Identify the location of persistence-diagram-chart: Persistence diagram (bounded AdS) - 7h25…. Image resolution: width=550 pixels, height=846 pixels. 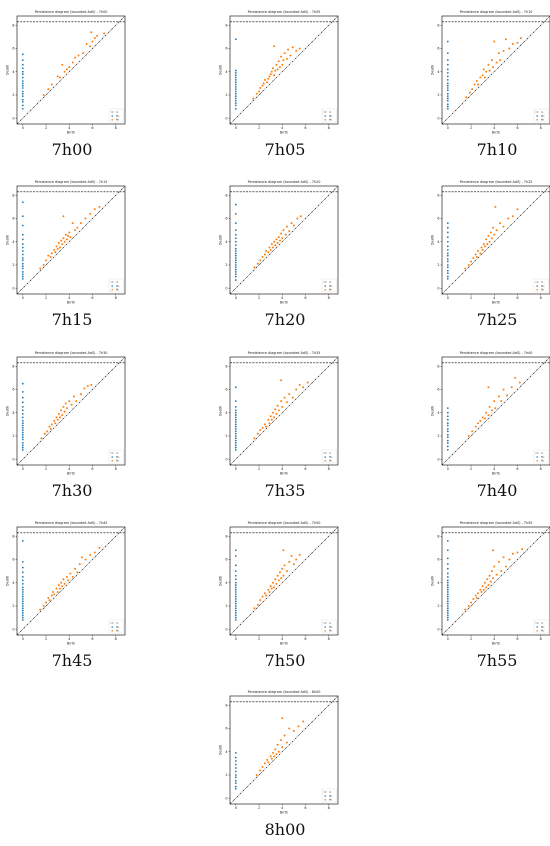
(490, 242).